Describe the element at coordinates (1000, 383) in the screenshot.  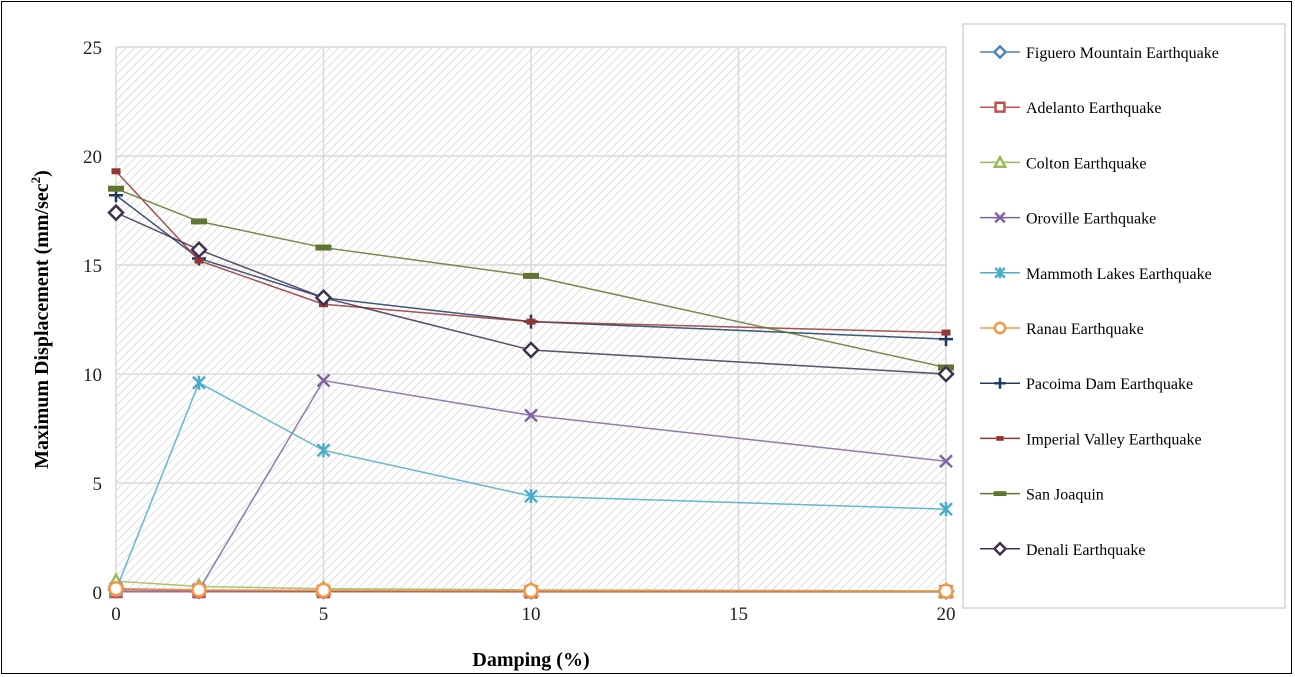
I see `data-point-plus-marker` at that location.